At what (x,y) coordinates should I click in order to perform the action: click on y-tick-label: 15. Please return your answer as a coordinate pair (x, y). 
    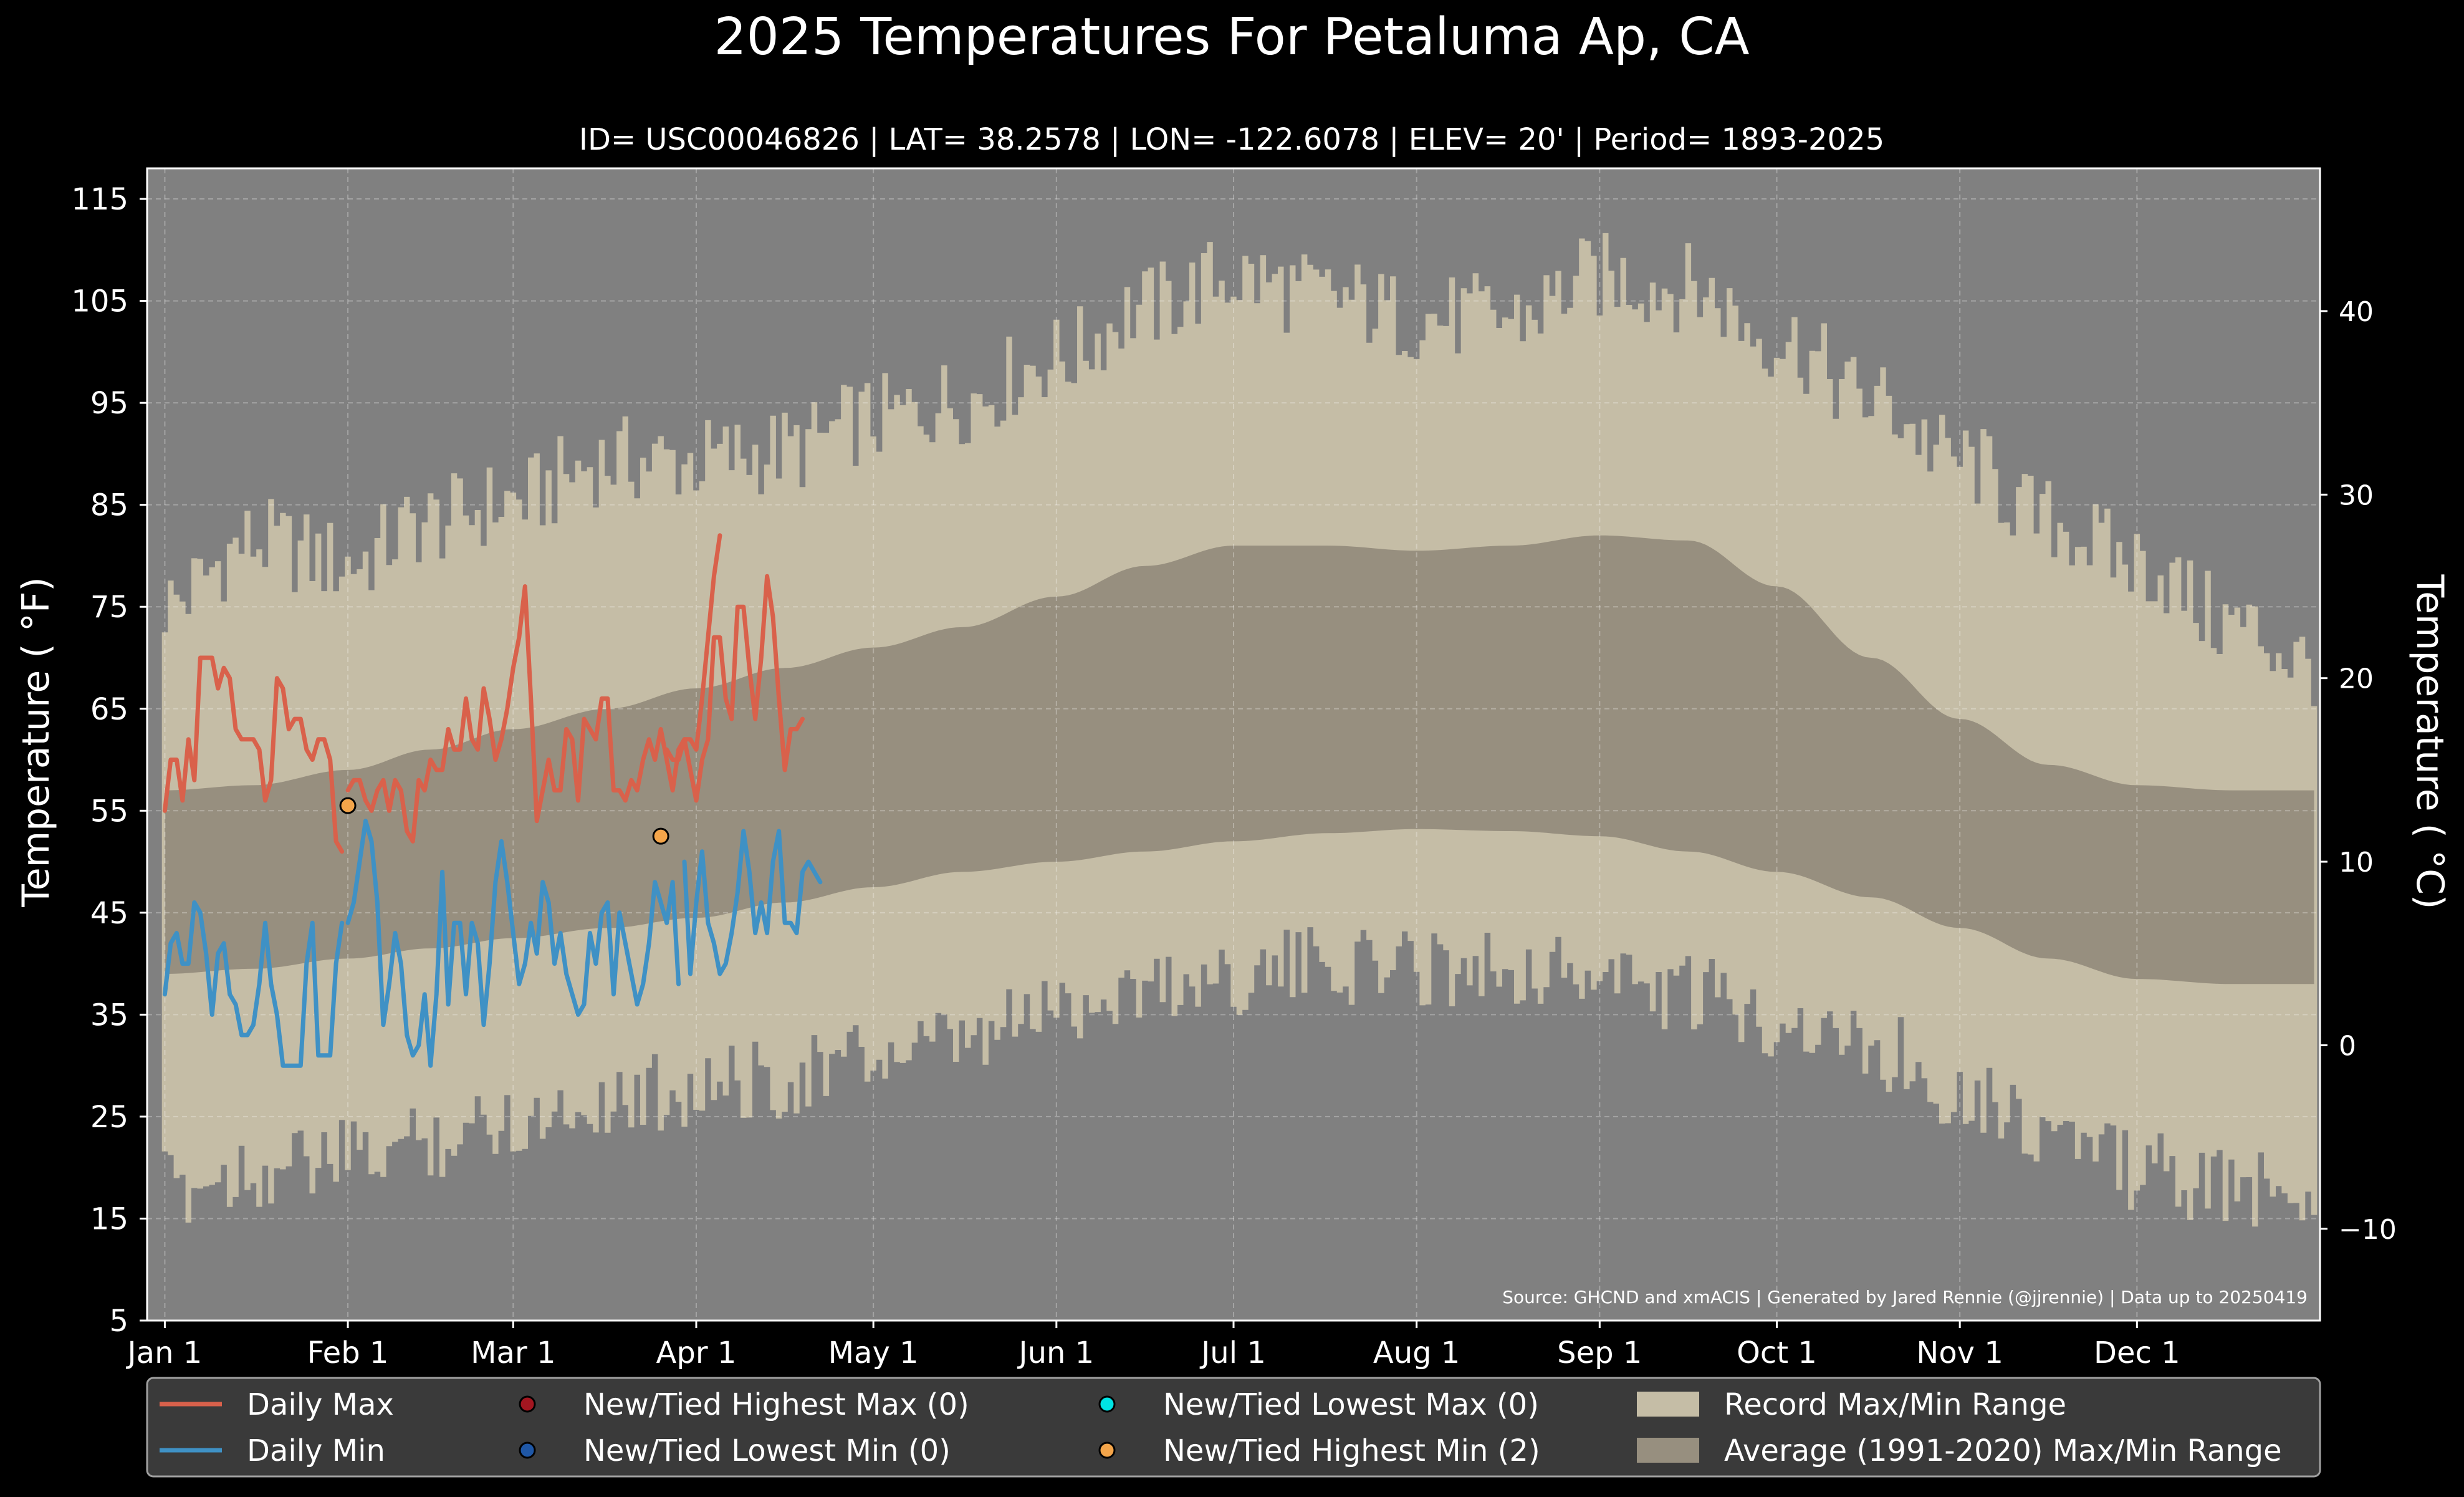
    Looking at the image, I should click on (109, 1218).